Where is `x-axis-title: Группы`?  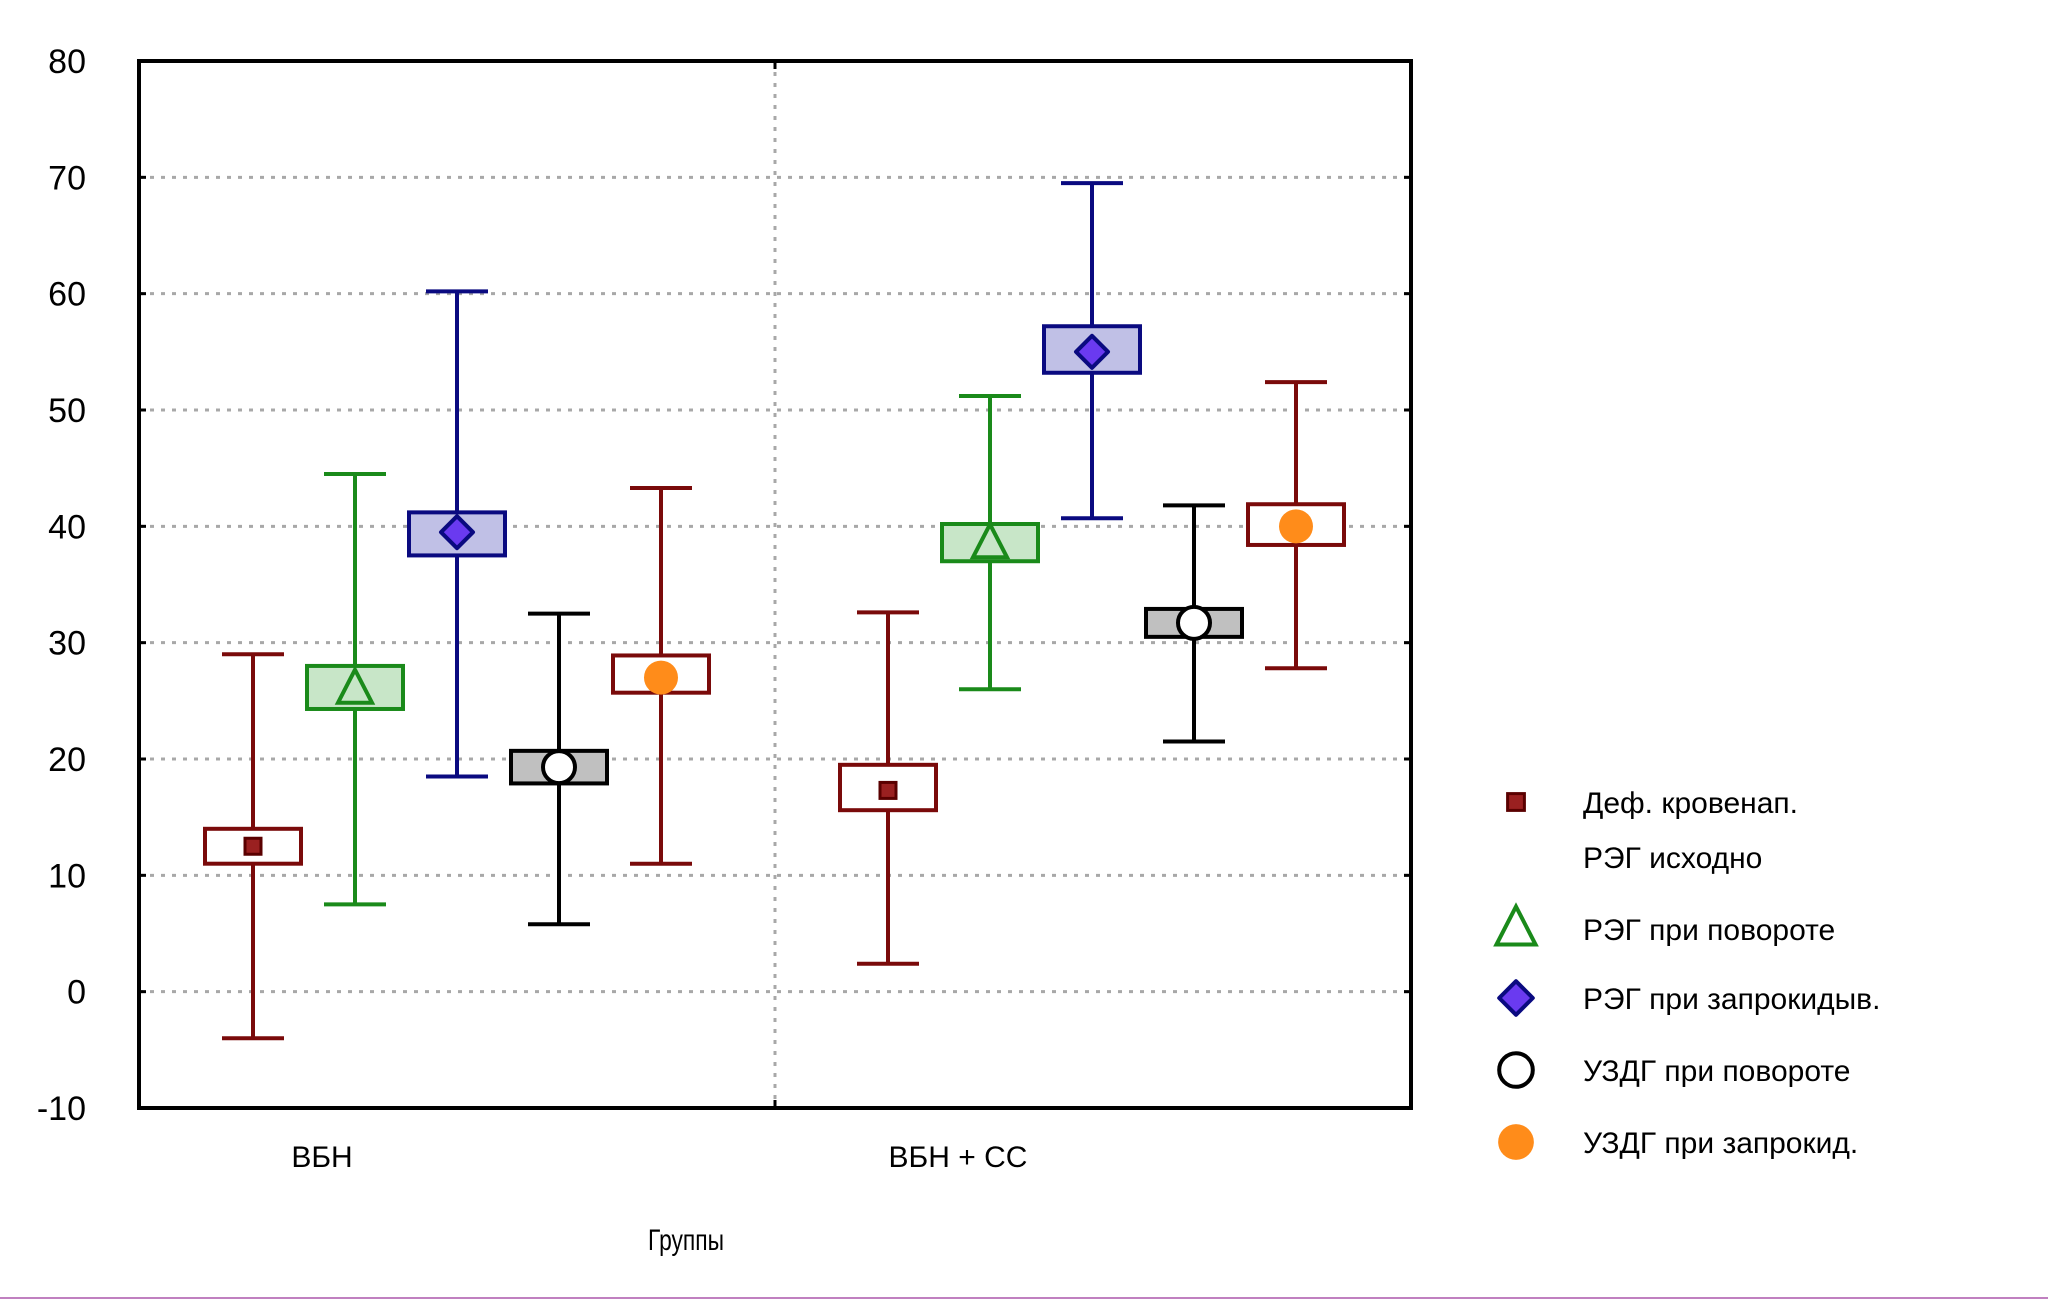
x-axis-title: Группы is located at coordinates (686, 1240).